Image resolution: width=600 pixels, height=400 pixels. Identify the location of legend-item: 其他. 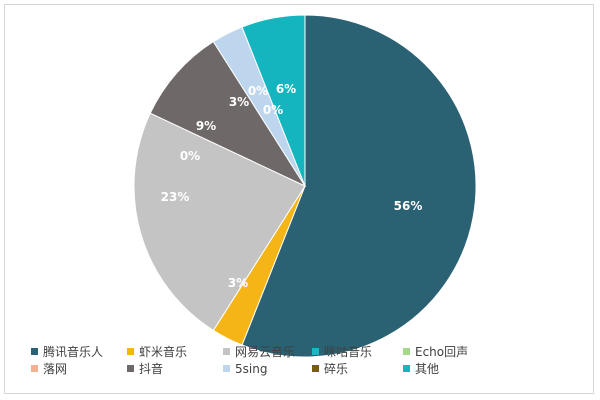
(421, 369).